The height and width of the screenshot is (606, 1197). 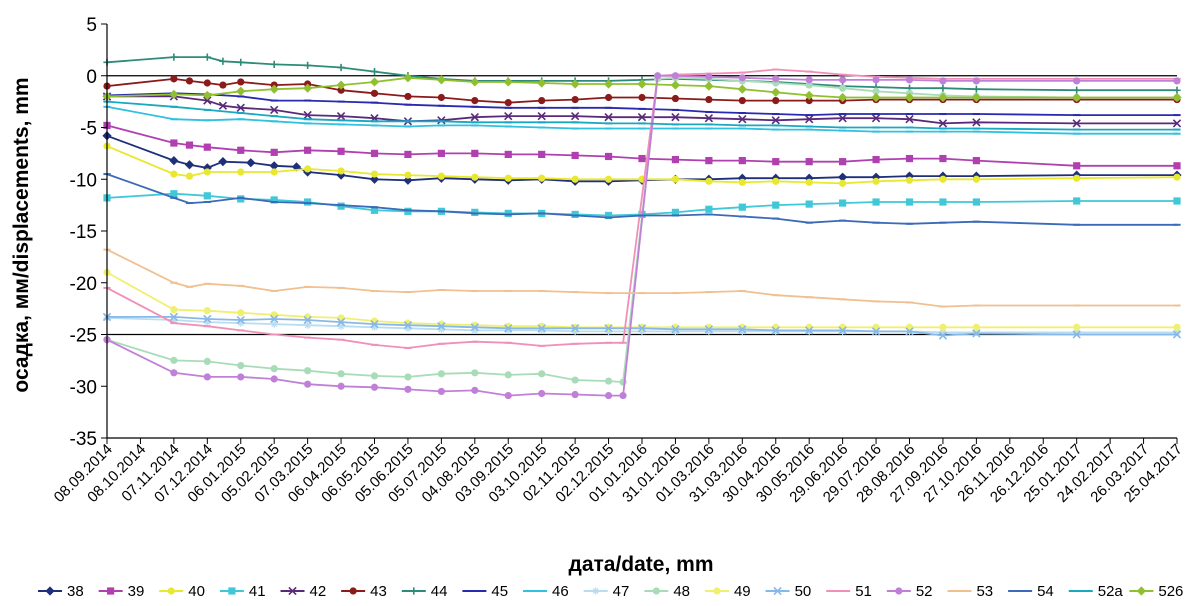 I want to click on legend-label: 50, so click(x=803, y=591).